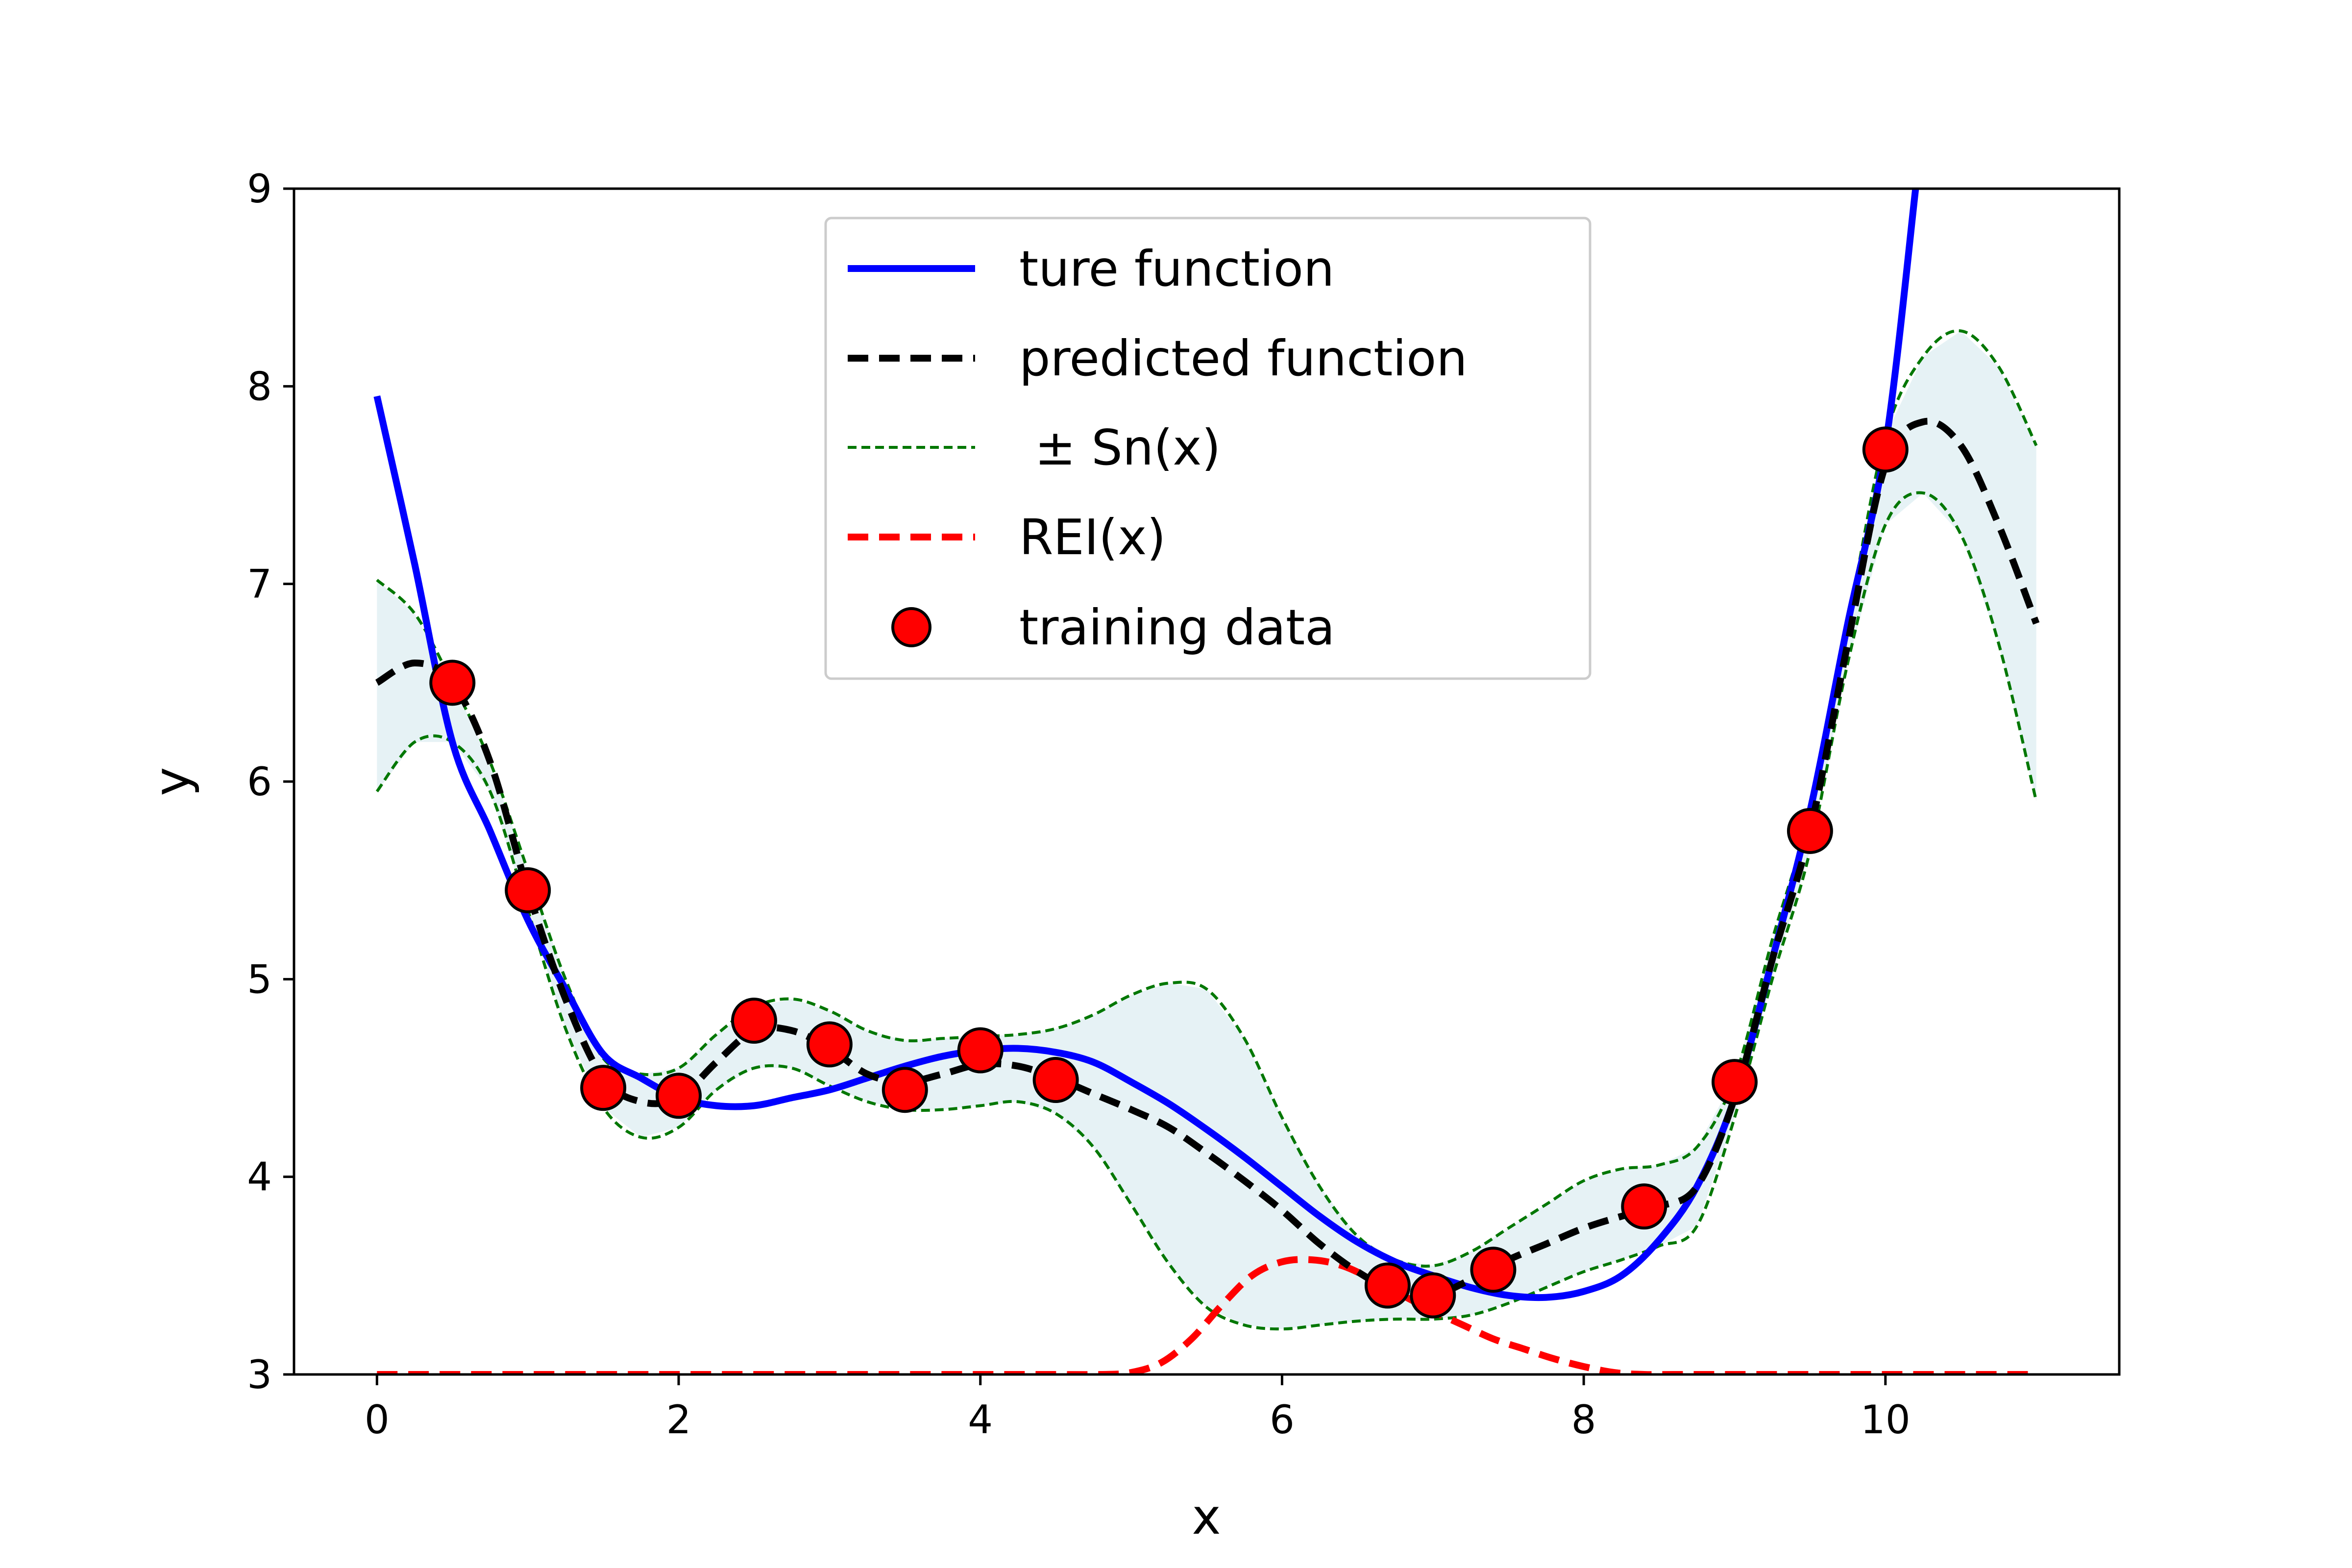  Describe the element at coordinates (1583, 1420) in the screenshot. I see `x-tick-label: 8` at that location.